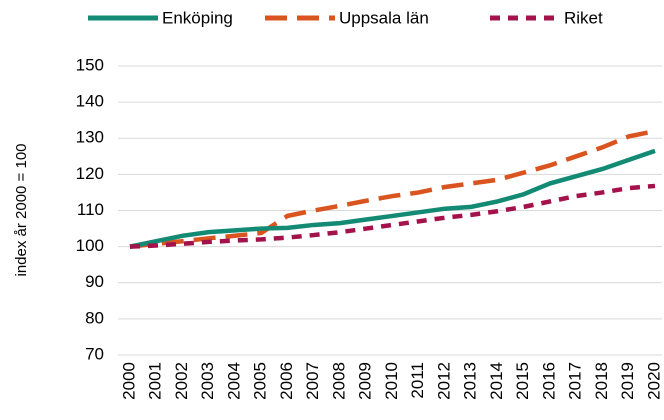 Image resolution: width=664 pixels, height=420 pixels. Describe the element at coordinates (384, 17) in the screenshot. I see `legend-label: Uppsala län` at that location.